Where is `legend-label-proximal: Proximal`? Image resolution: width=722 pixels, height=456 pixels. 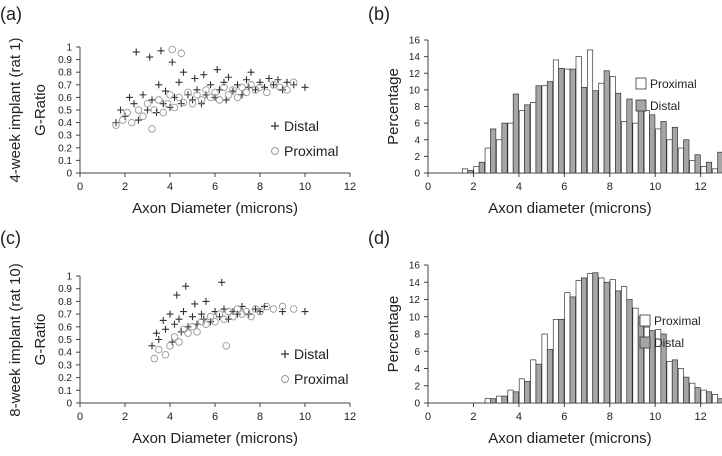 legend-label-proximal: Proximal is located at coordinates (677, 321).